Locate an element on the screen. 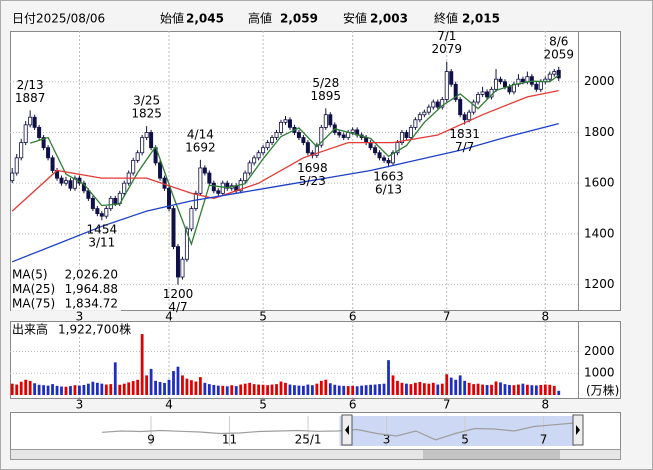 The width and height of the screenshot is (653, 470). x-tick-label: 5 is located at coordinates (263, 405).